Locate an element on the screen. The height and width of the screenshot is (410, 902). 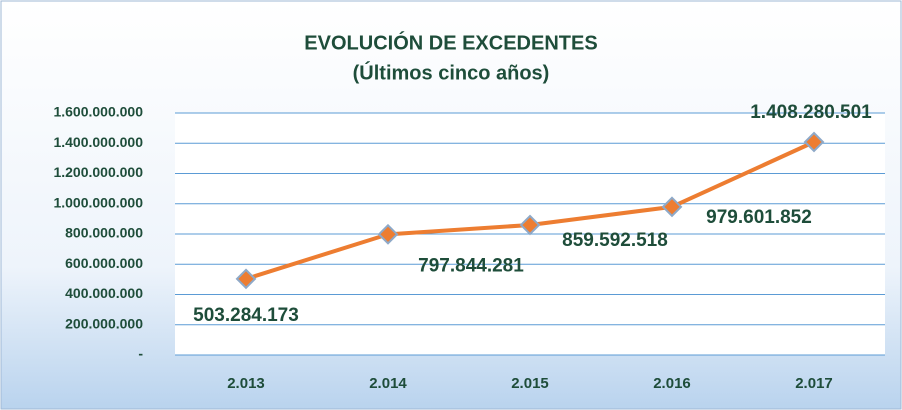
y-tick-label: 800.000.000 is located at coordinates (104, 233).